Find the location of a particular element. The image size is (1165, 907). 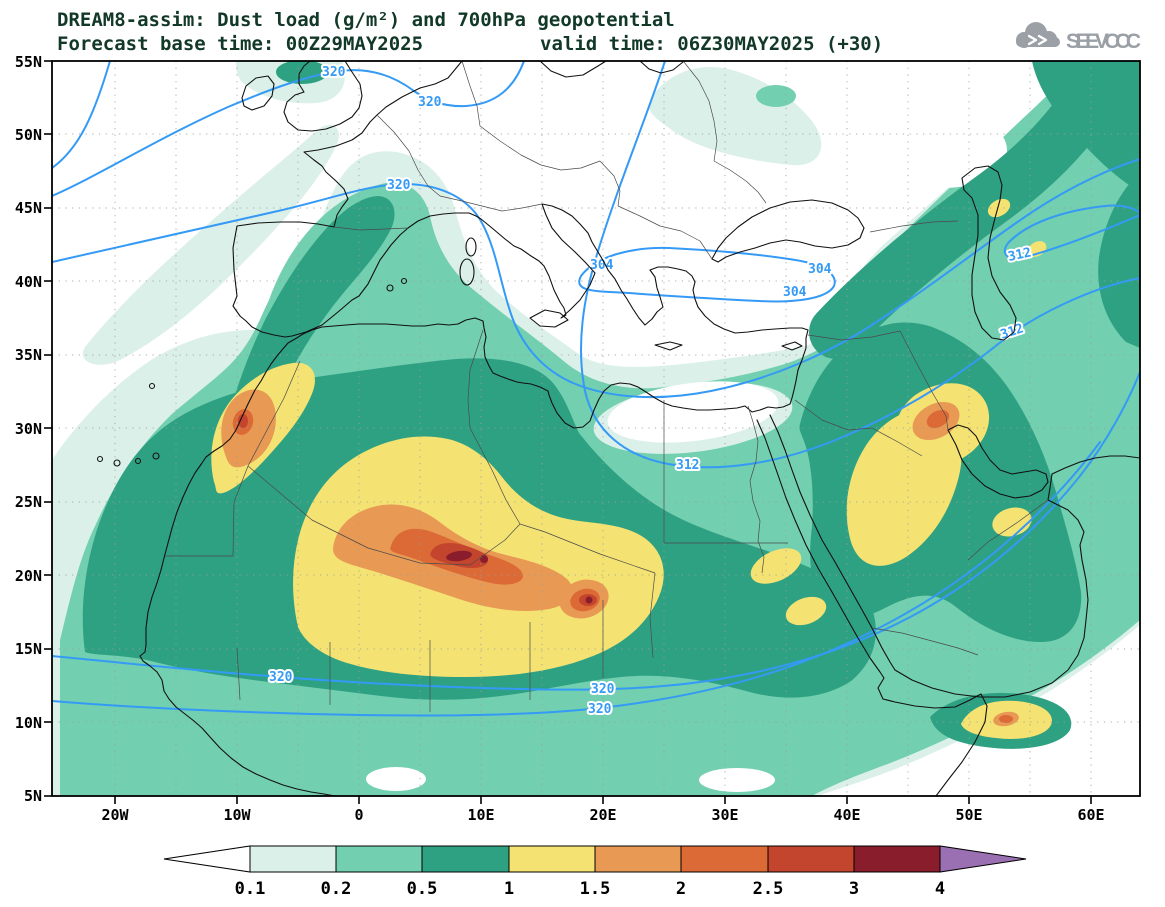

svg-text: 20N is located at coordinates (28, 576).